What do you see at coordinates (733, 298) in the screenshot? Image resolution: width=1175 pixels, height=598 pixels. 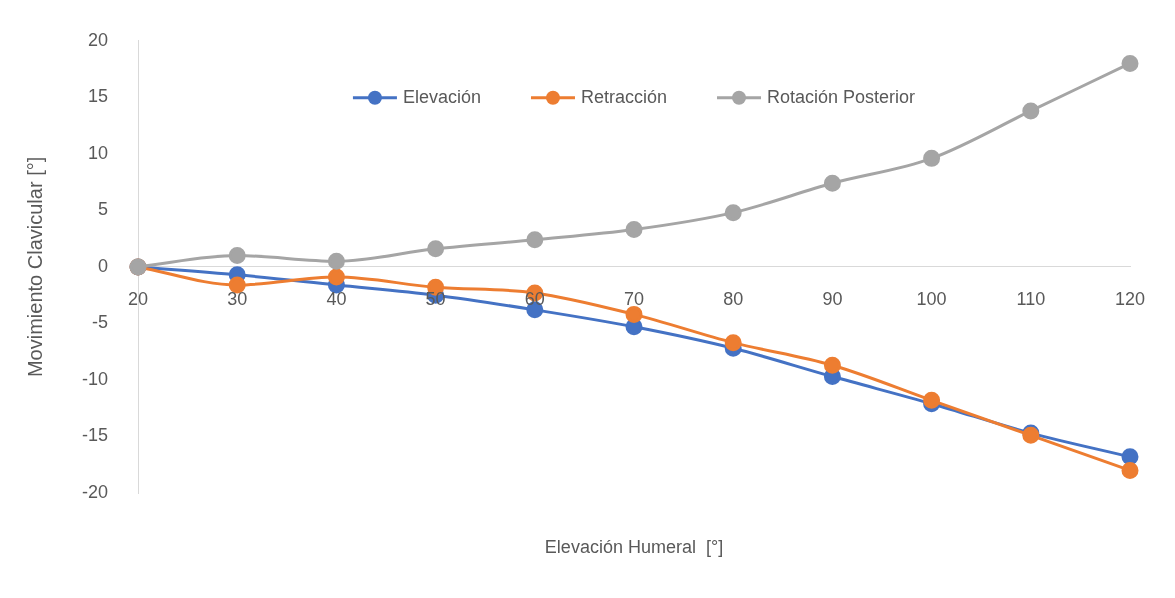 I see `x-tick-label: 80` at bounding box center [733, 298].